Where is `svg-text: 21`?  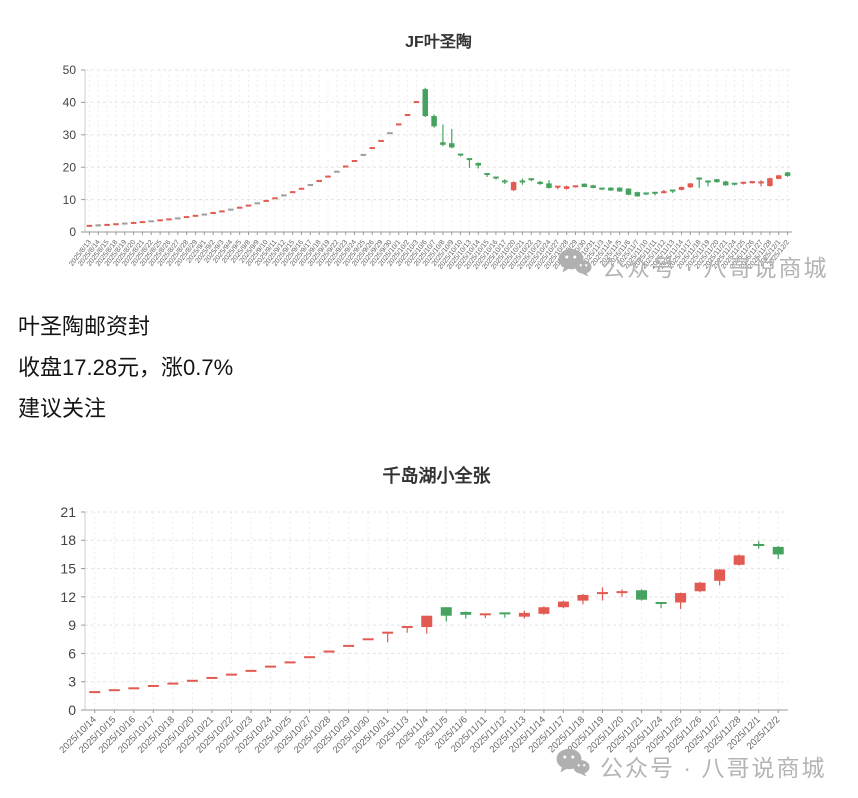
svg-text: 21 is located at coordinates (68, 512).